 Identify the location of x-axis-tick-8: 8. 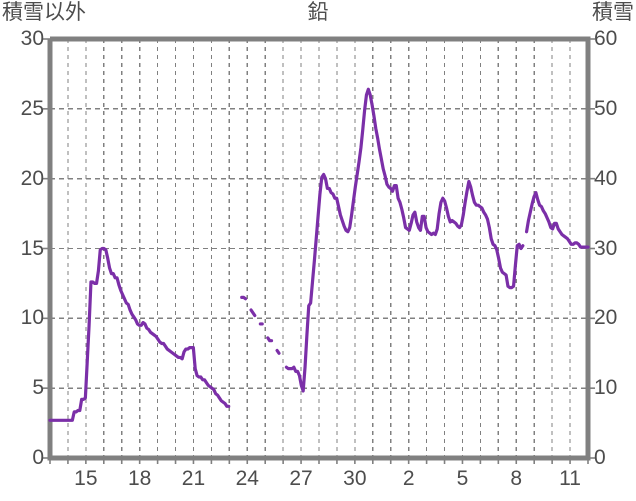
(516, 478).